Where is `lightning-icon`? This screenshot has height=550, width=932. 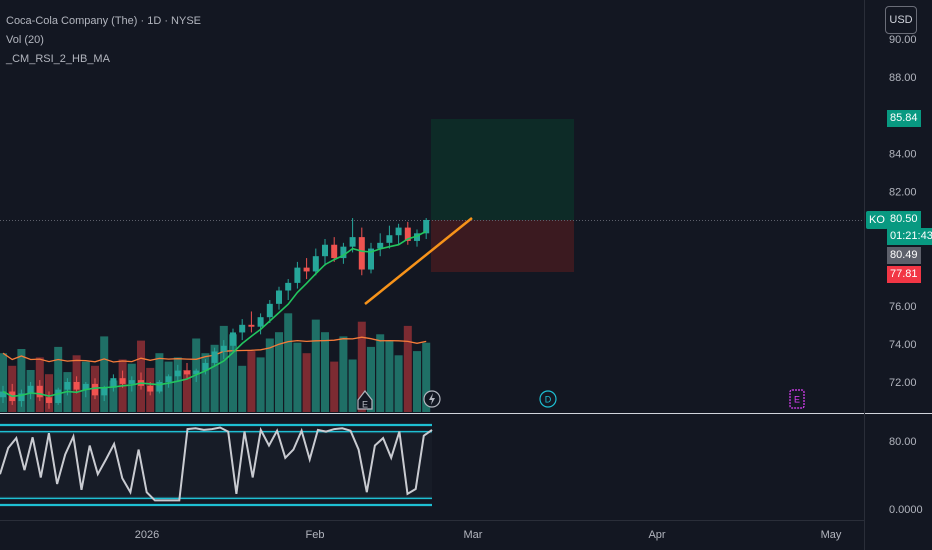
lightning-icon is located at coordinates (432, 399).